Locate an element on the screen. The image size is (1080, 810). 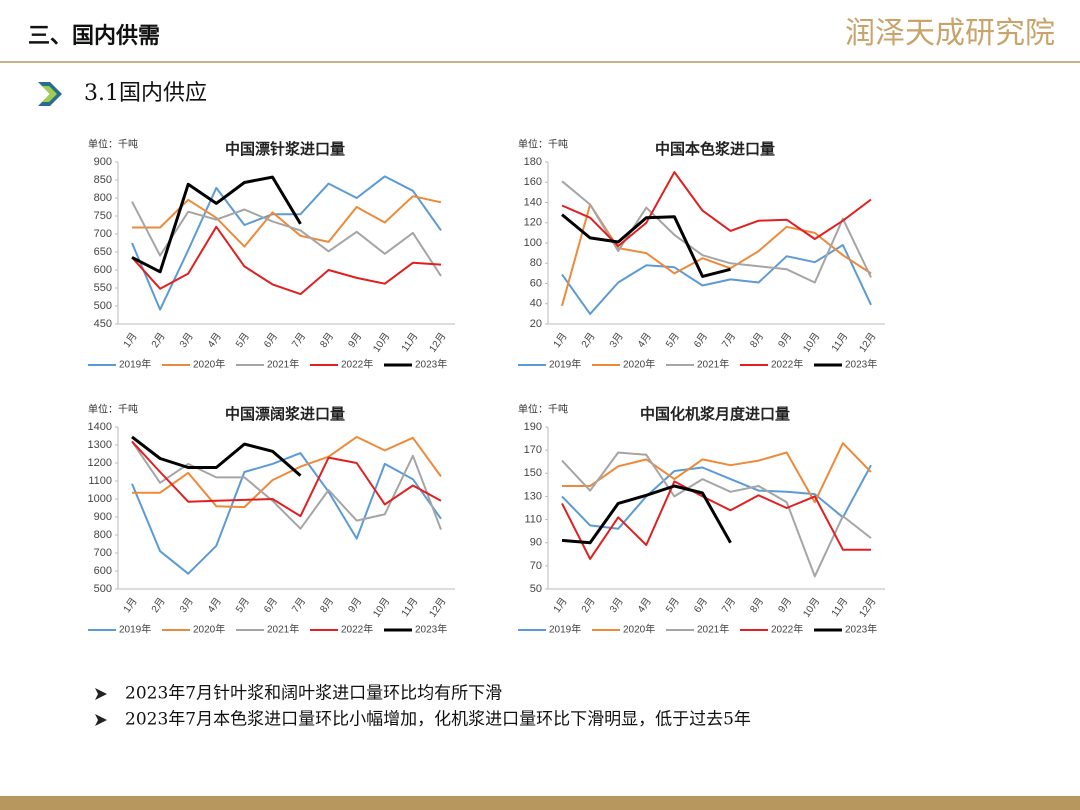
y-tick-label: 850 is located at coordinates (103, 180).